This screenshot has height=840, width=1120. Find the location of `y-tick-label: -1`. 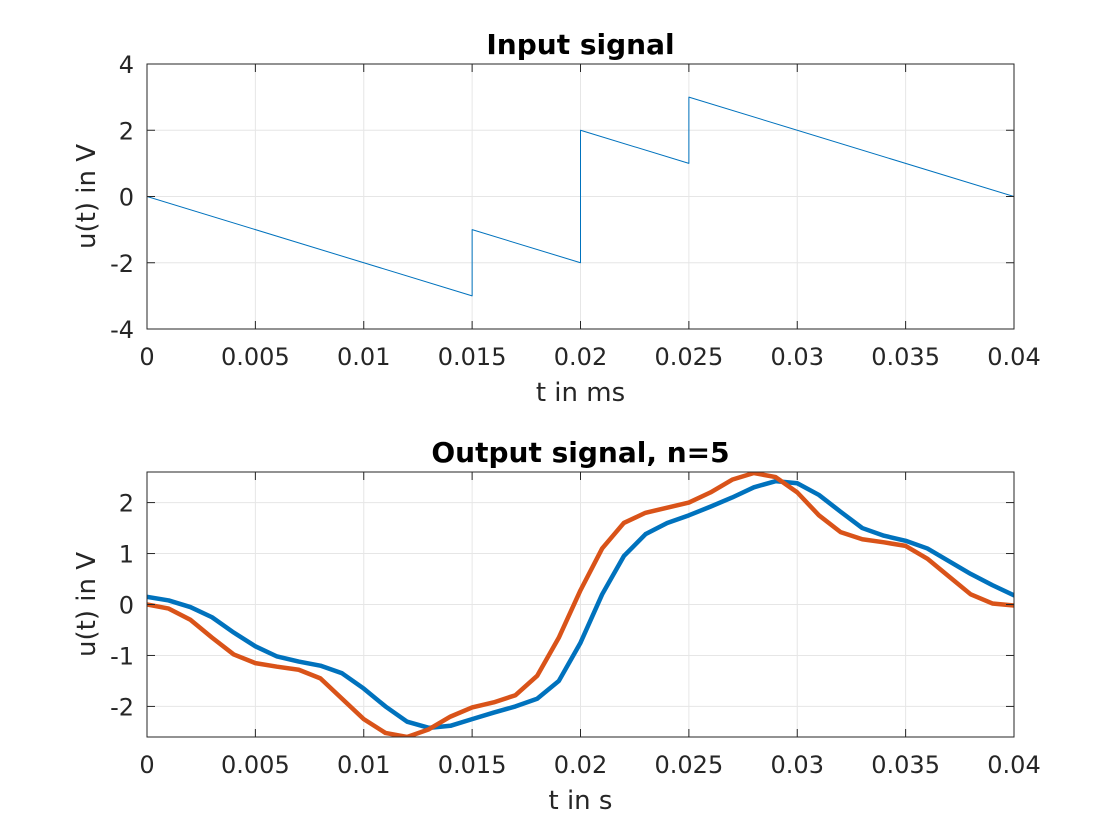

y-tick-label: -1 is located at coordinates (122, 656).